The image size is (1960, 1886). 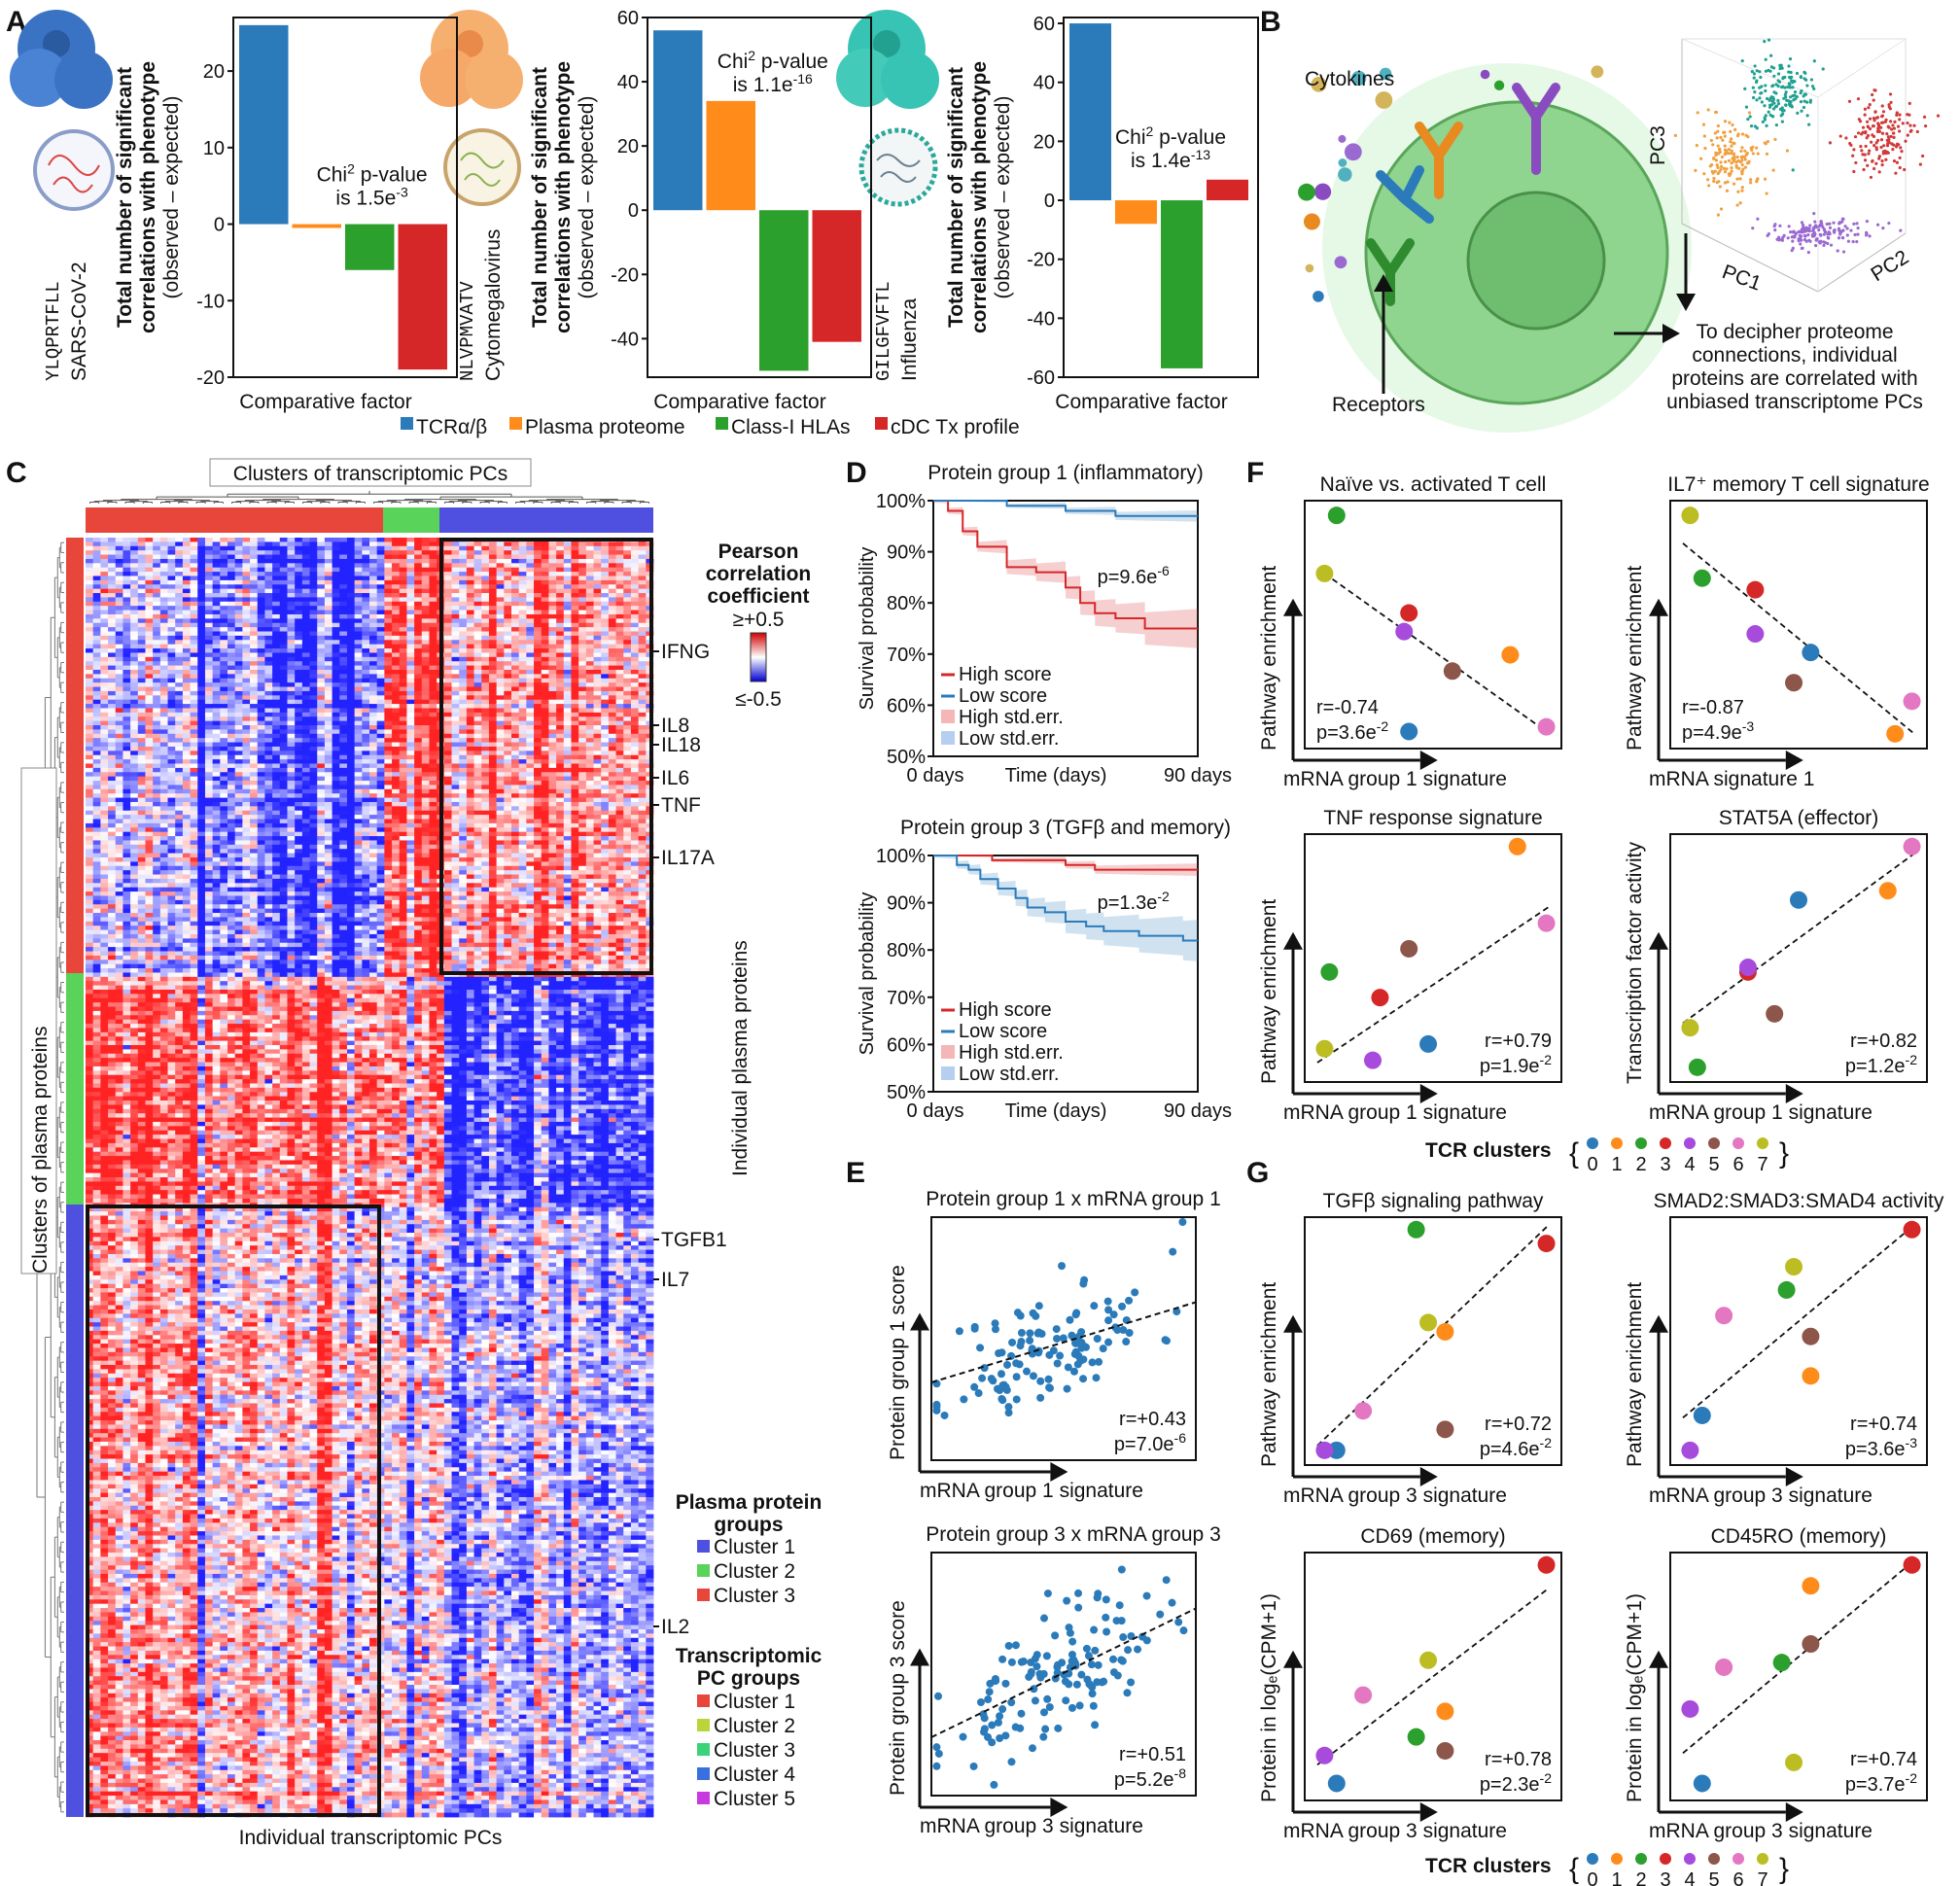 I want to click on y-tick-label: 40, so click(x=628, y=83).